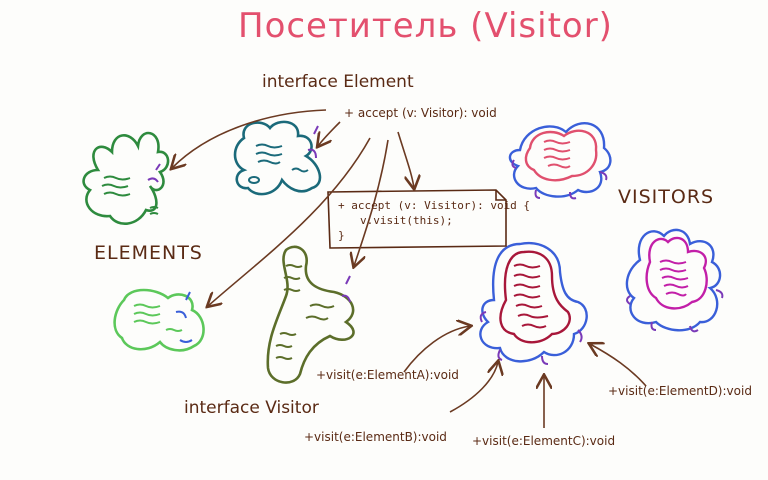 The image size is (768, 480). What do you see at coordinates (251, 408) in the screenshot?
I see `visitor-interface-name: interface Visitor` at bounding box center [251, 408].